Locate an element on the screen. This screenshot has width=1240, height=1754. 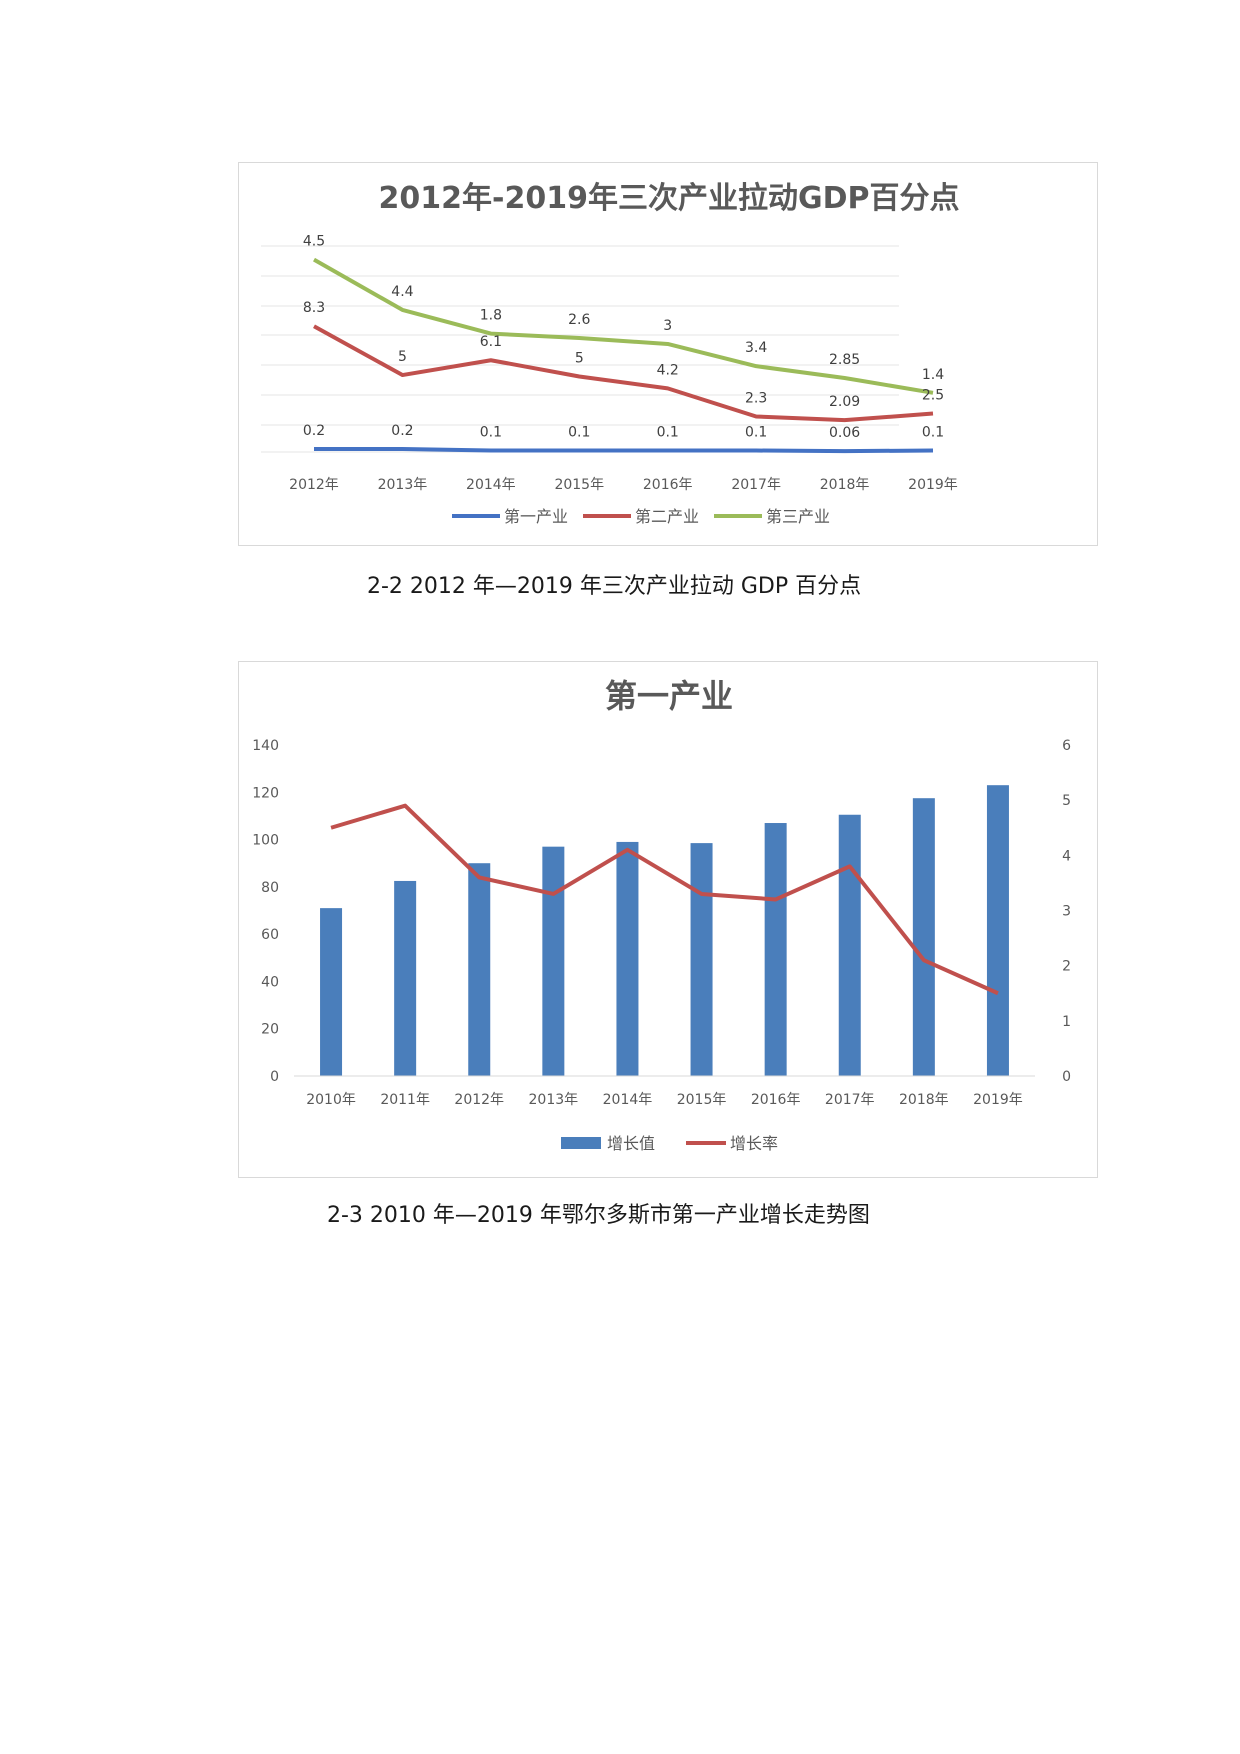
data-label: 8.3 is located at coordinates (314, 308).